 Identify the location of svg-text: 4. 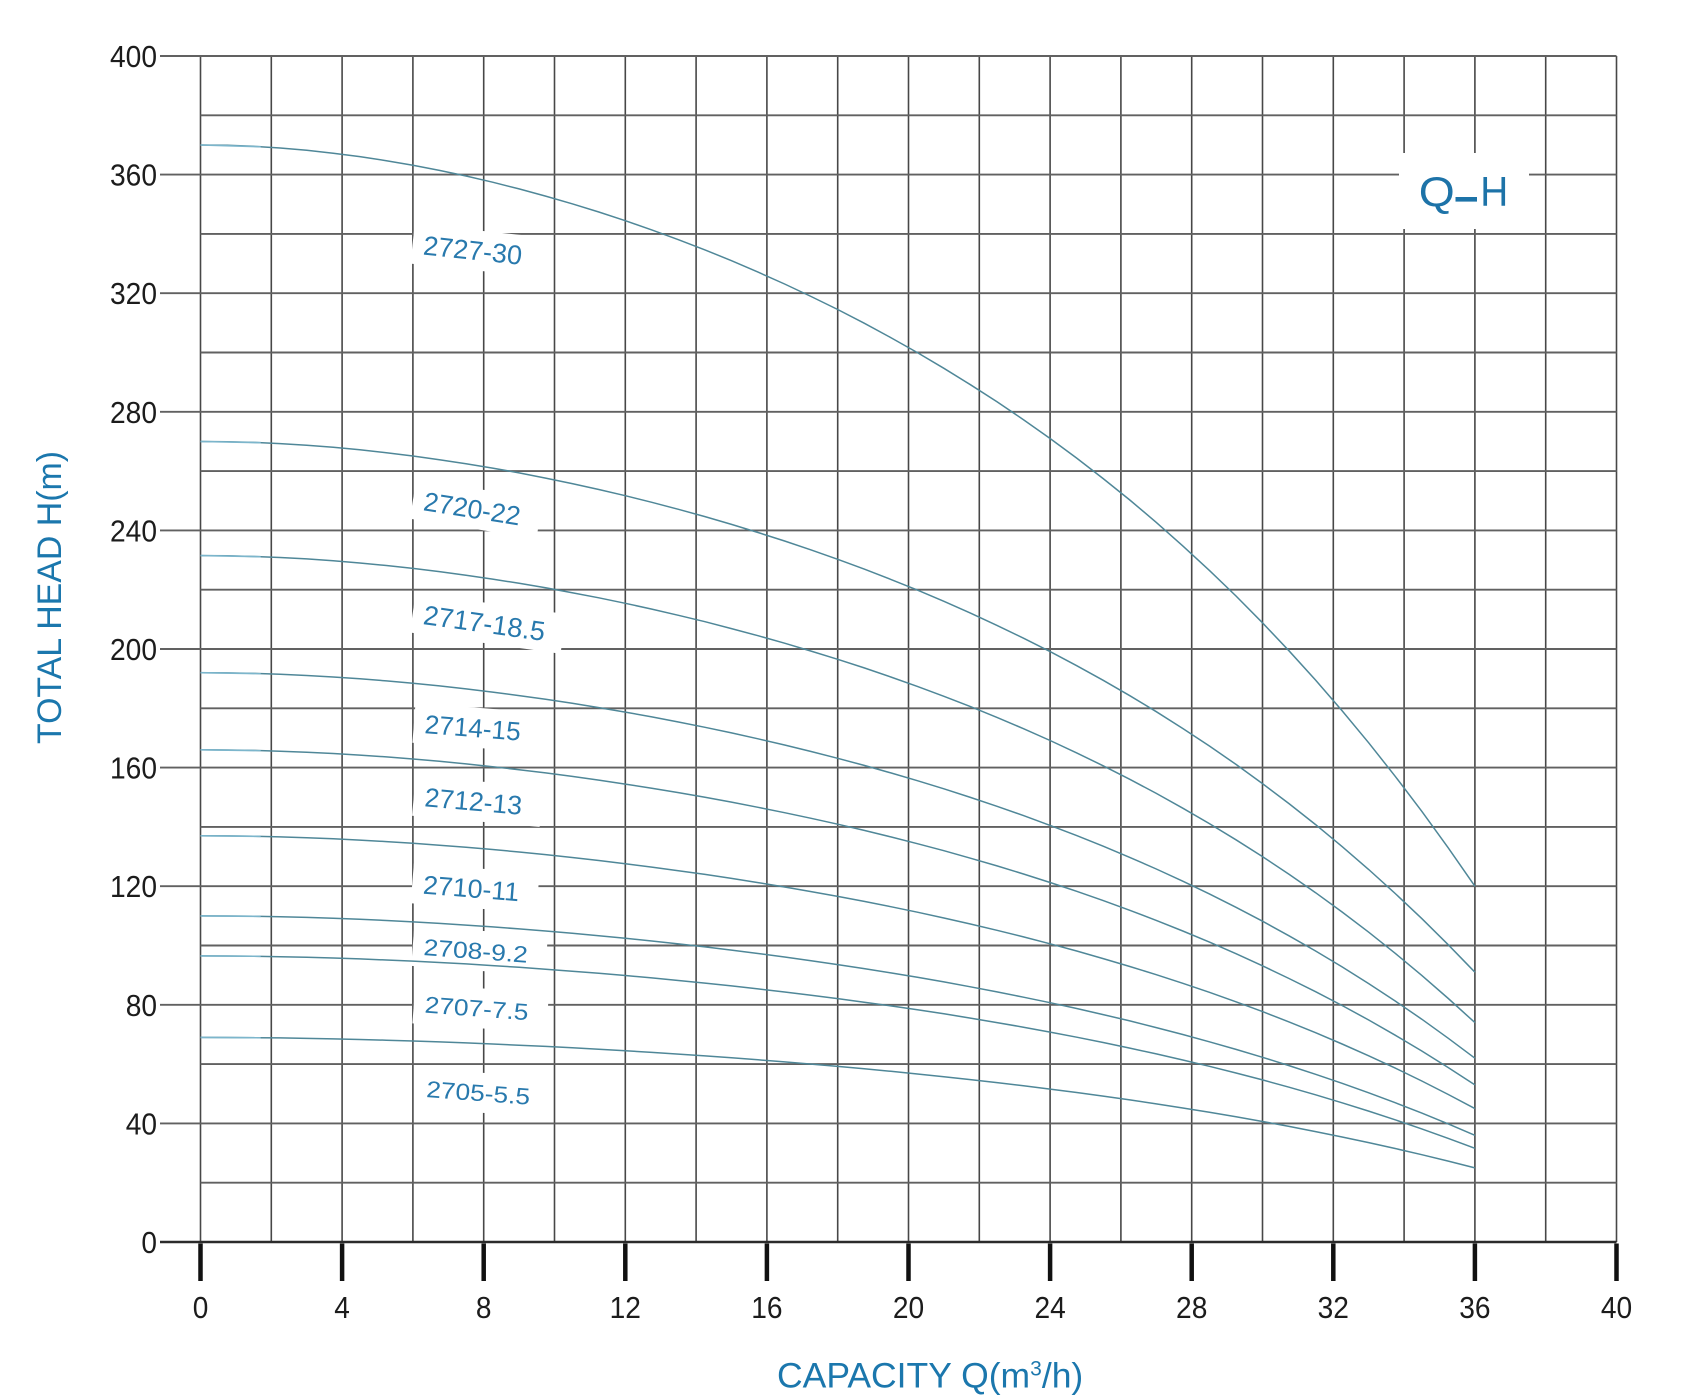
(342, 1307).